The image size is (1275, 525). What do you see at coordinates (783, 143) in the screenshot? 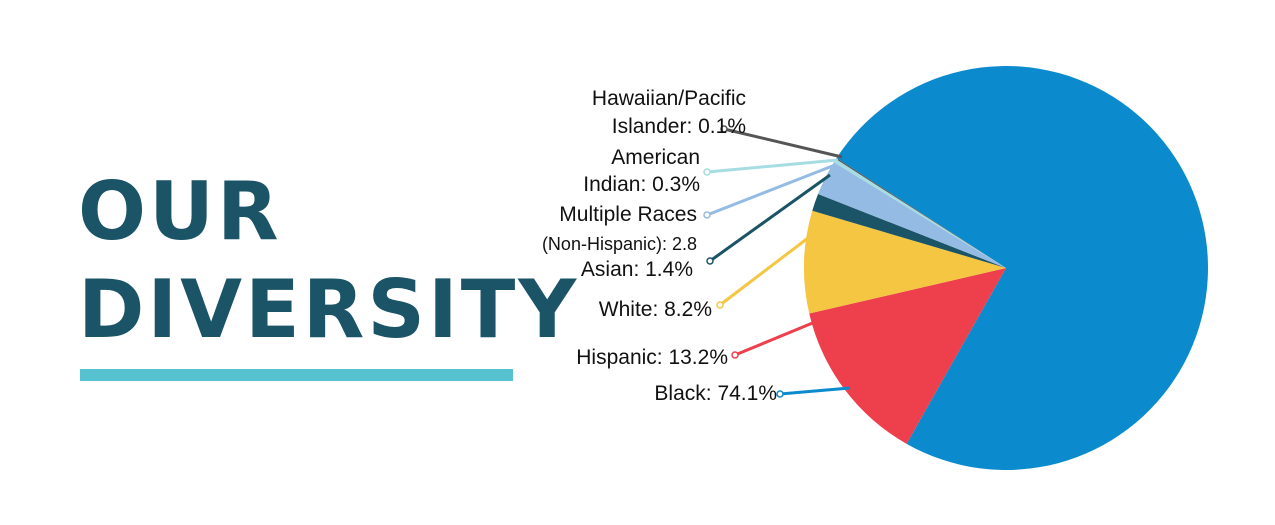
I see `leader-line-hawaiian-pacific-islander` at bounding box center [783, 143].